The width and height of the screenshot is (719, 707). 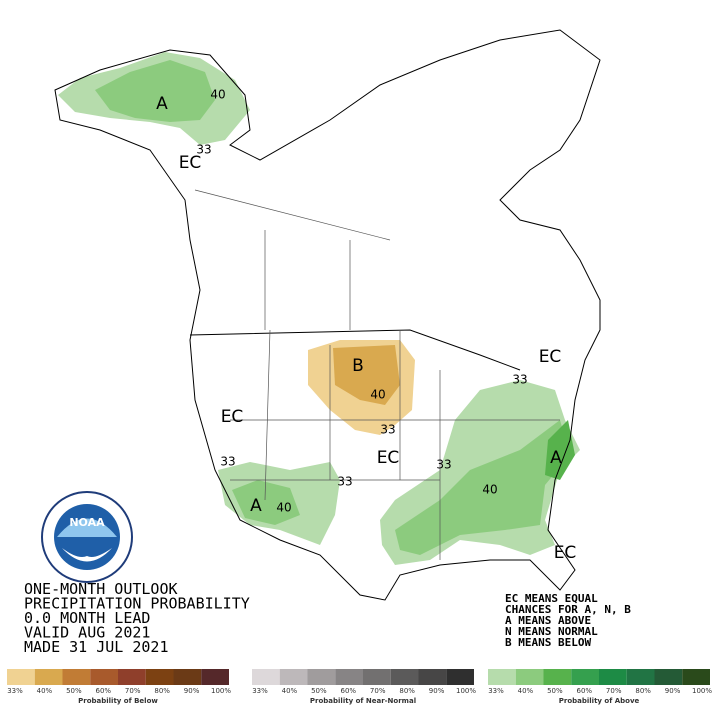 What do you see at coordinates (87, 618) in the screenshot?
I see `header-line: 0.0 MONTH LEAD` at bounding box center [87, 618].